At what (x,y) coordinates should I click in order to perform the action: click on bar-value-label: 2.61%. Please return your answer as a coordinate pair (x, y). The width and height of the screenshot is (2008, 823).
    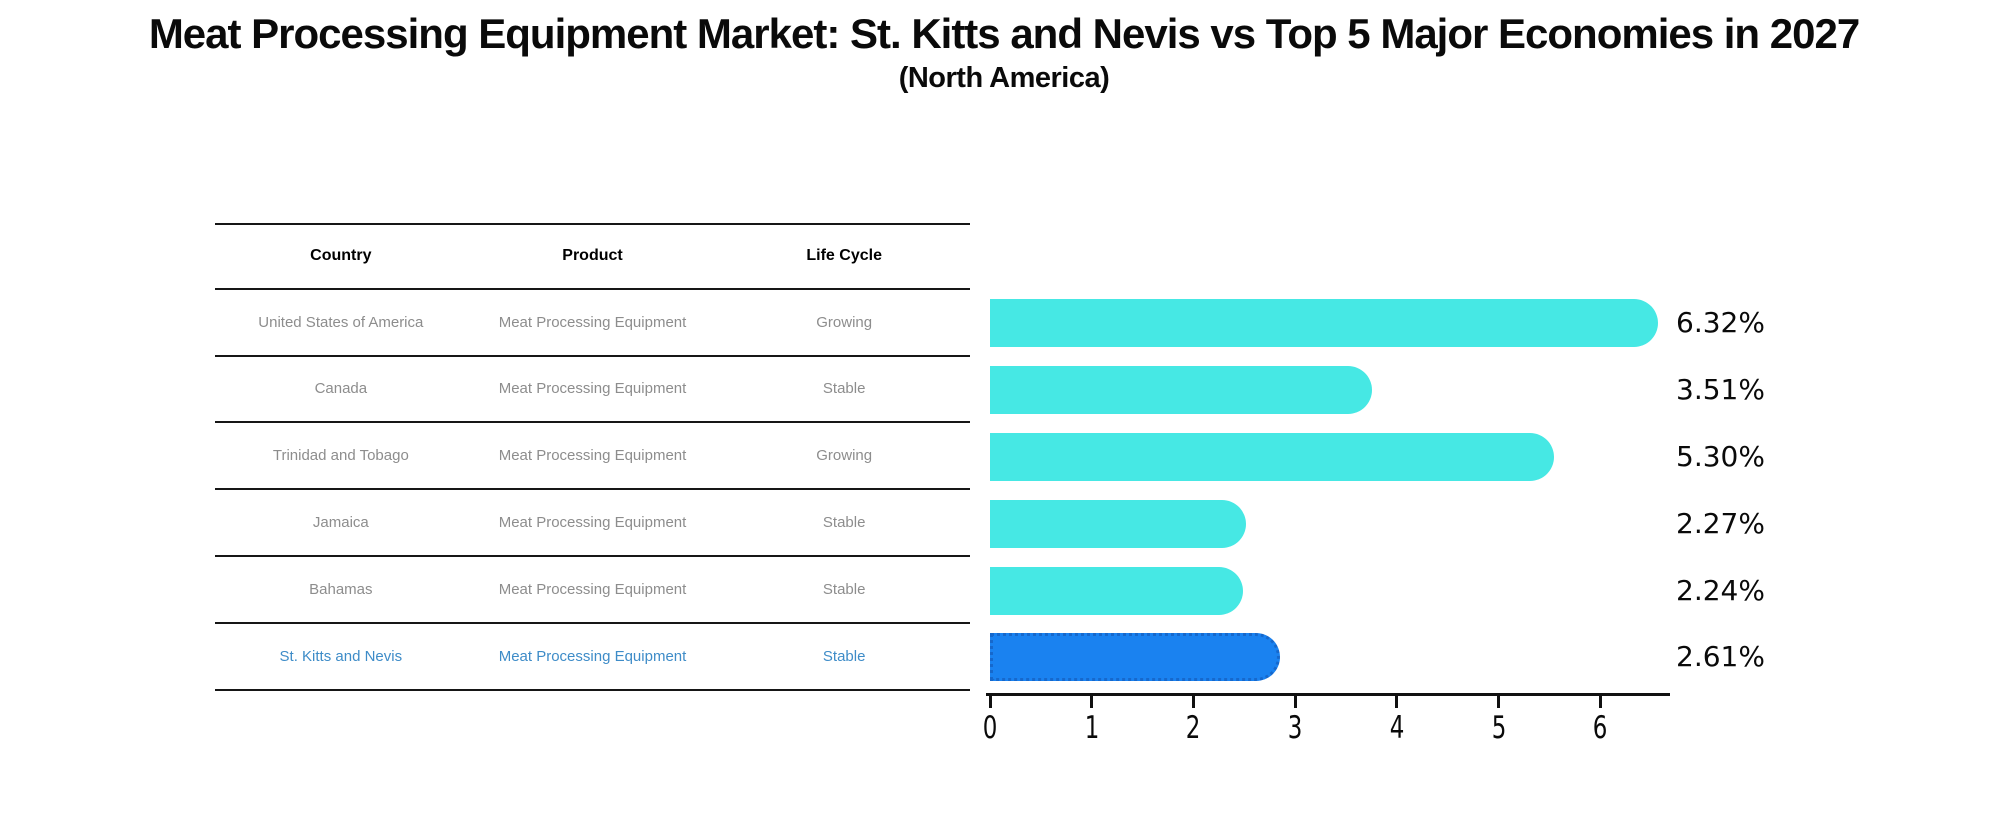
    Looking at the image, I should click on (1720, 657).